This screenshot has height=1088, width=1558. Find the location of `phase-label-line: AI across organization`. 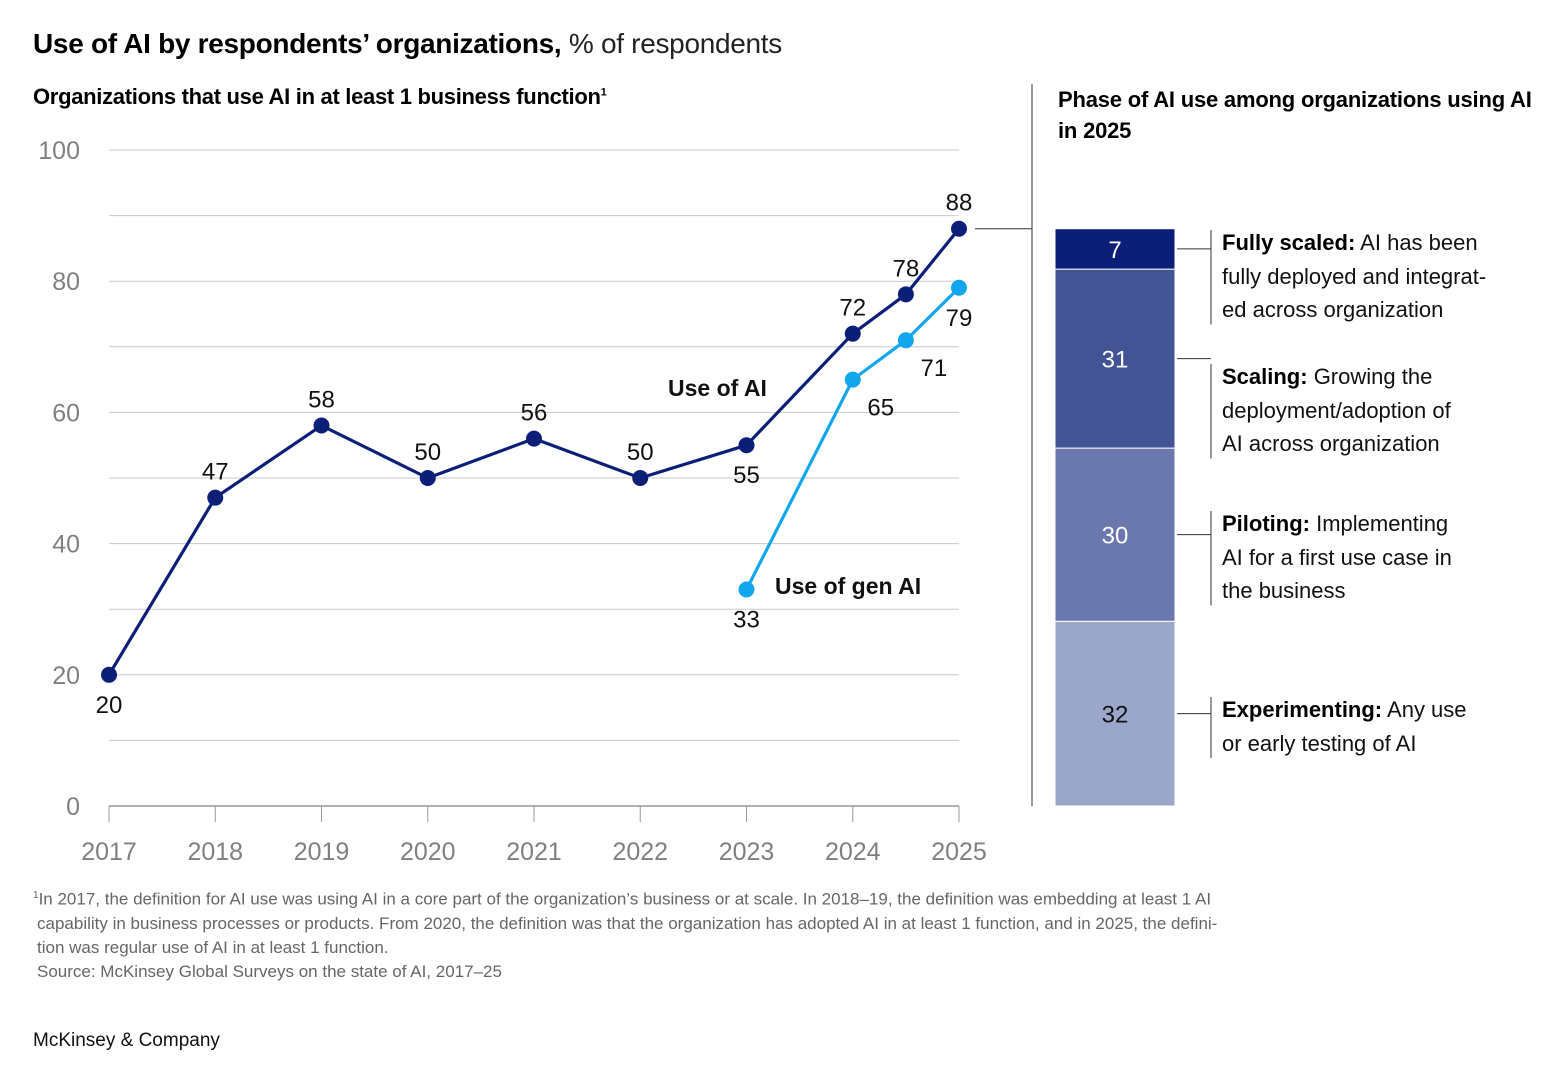

phase-label-line: AI across organization is located at coordinates (1387, 444).